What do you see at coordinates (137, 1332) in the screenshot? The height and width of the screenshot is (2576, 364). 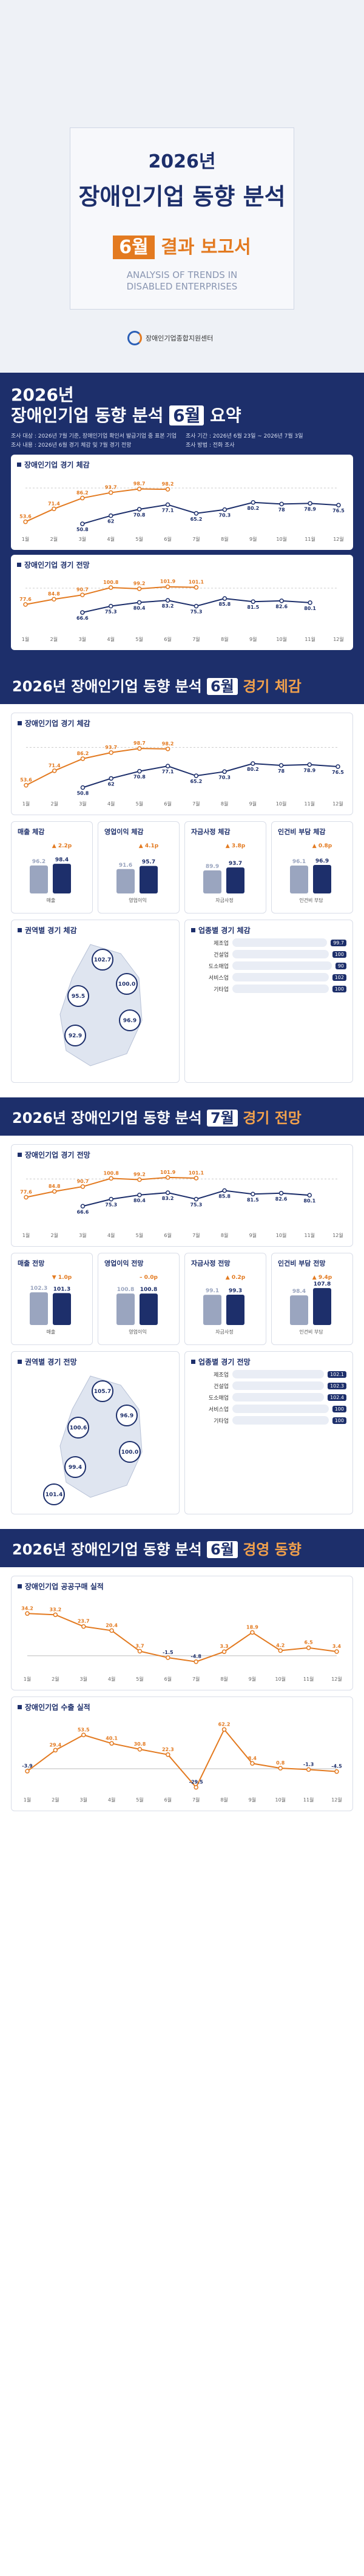 I see `metric-label: 영업이익` at bounding box center [137, 1332].